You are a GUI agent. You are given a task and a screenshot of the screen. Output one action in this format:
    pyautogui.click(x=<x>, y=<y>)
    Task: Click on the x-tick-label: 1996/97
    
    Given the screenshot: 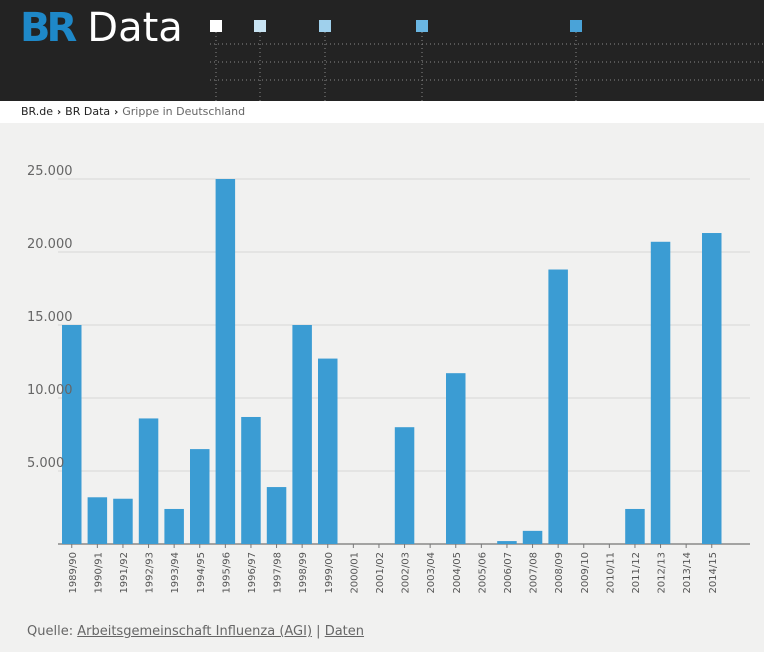 What is the action you would take?
    pyautogui.click(x=252, y=573)
    